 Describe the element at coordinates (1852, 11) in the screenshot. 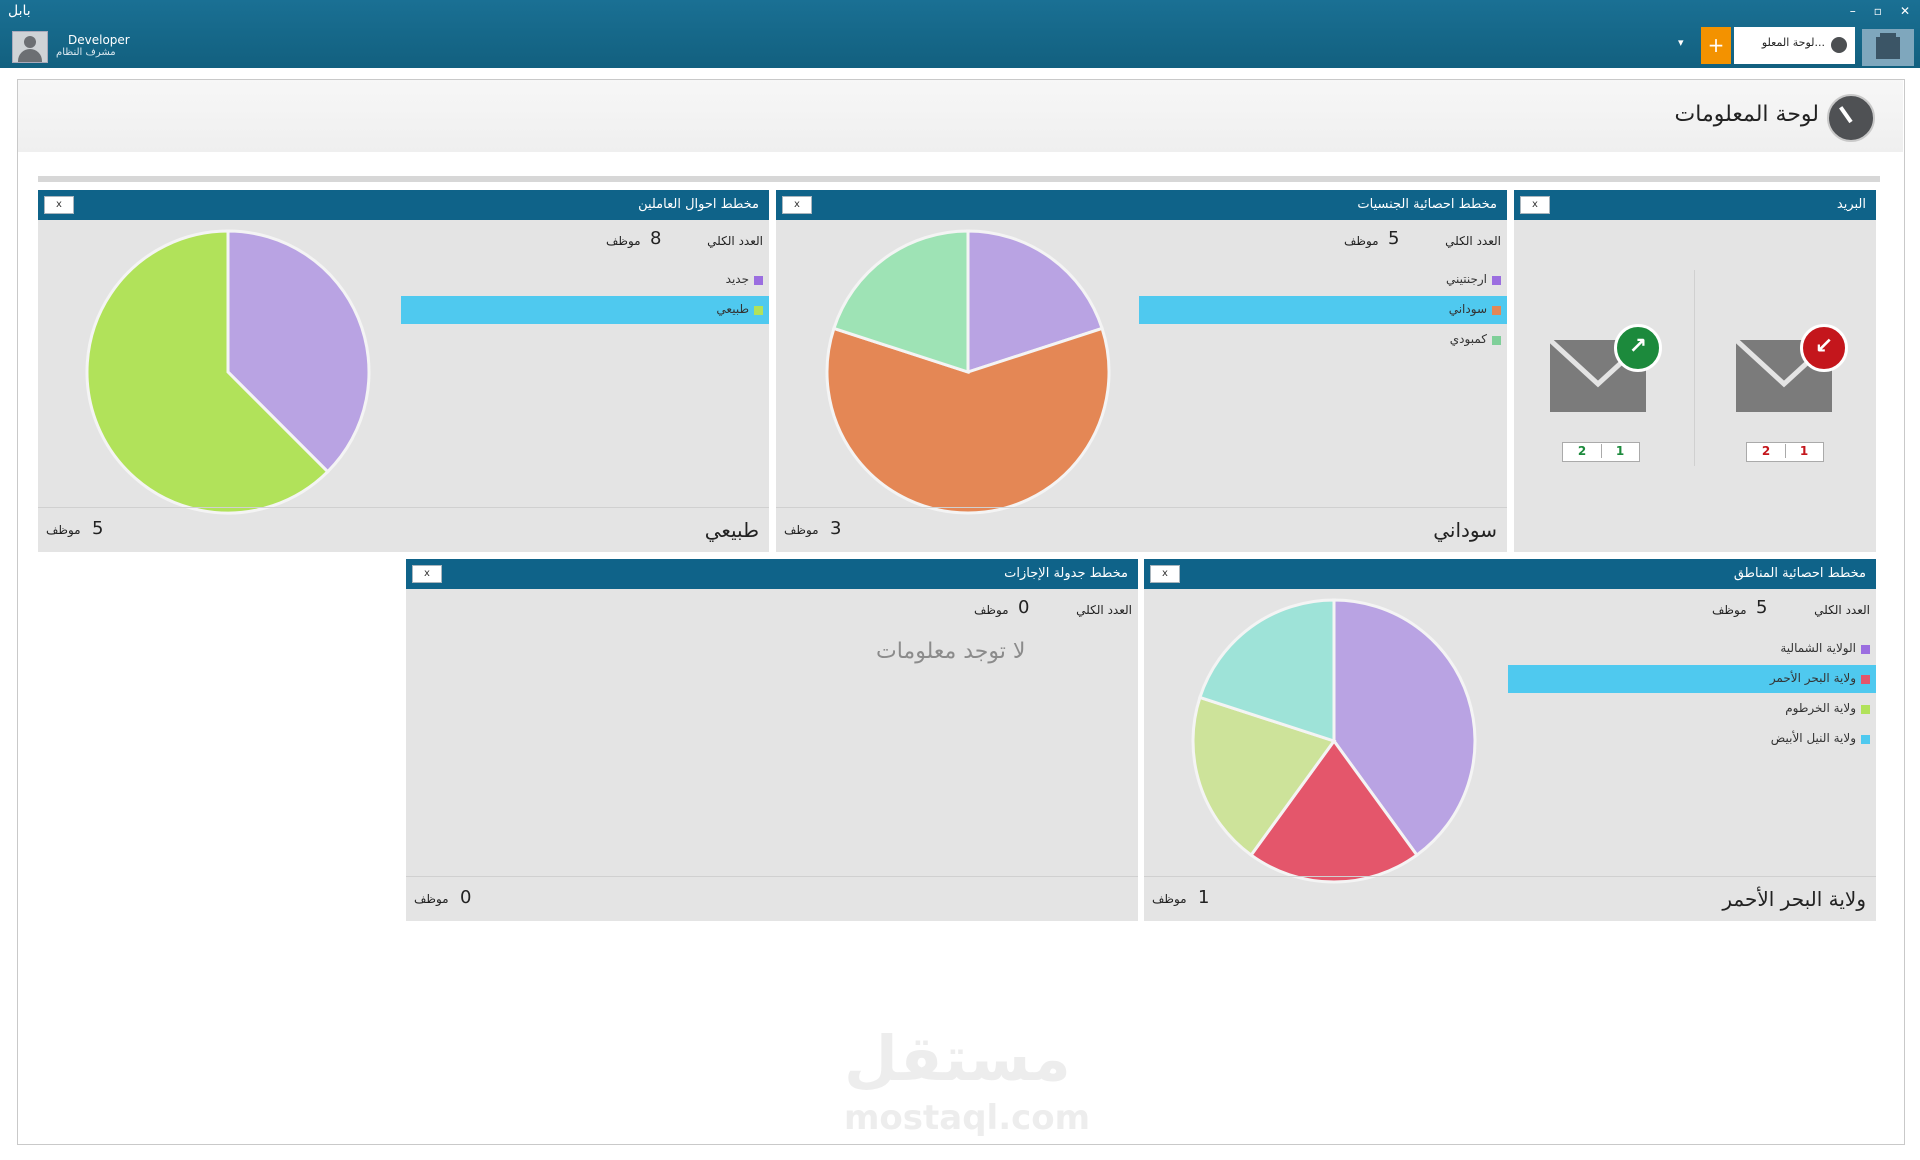

I see `minimize-icon: –` at that location.